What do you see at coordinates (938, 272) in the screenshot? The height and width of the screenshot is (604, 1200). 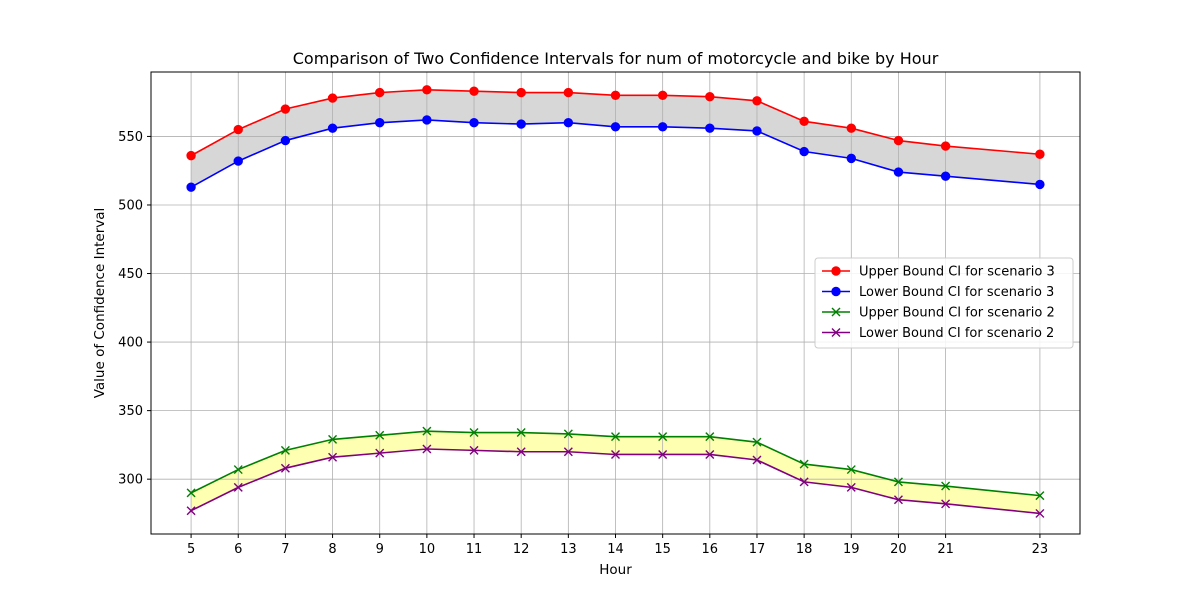 I see `legend-item: Upper Bound CI for scenario 3` at bounding box center [938, 272].